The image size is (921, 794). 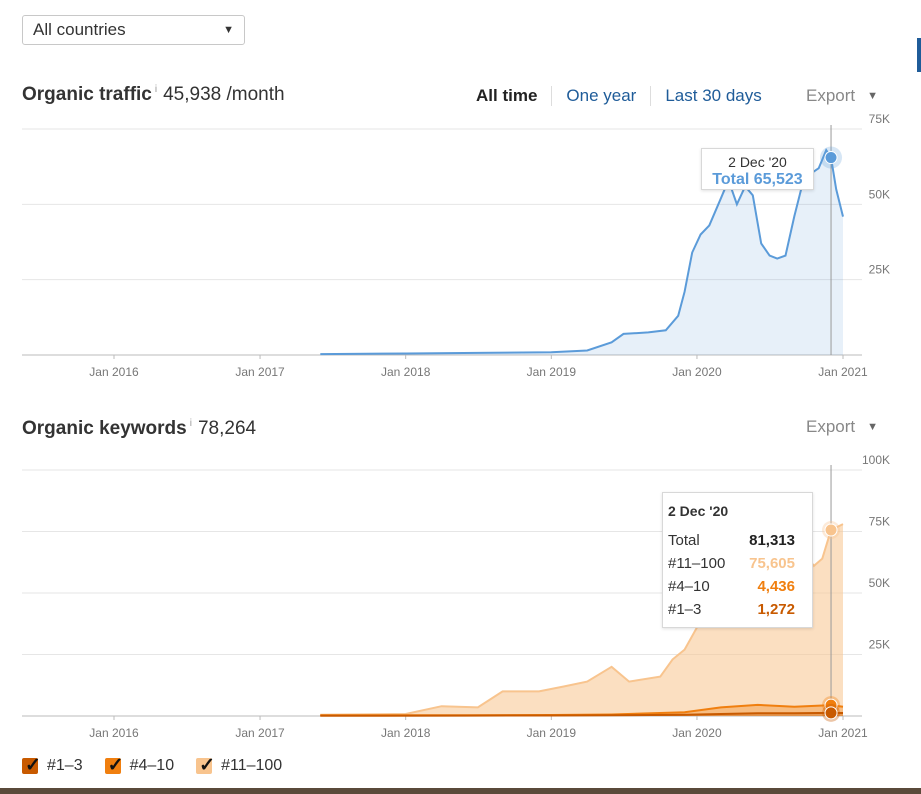 I want to click on tooltip-row-11-100: #11–100 75,605, so click(x=737, y=566).